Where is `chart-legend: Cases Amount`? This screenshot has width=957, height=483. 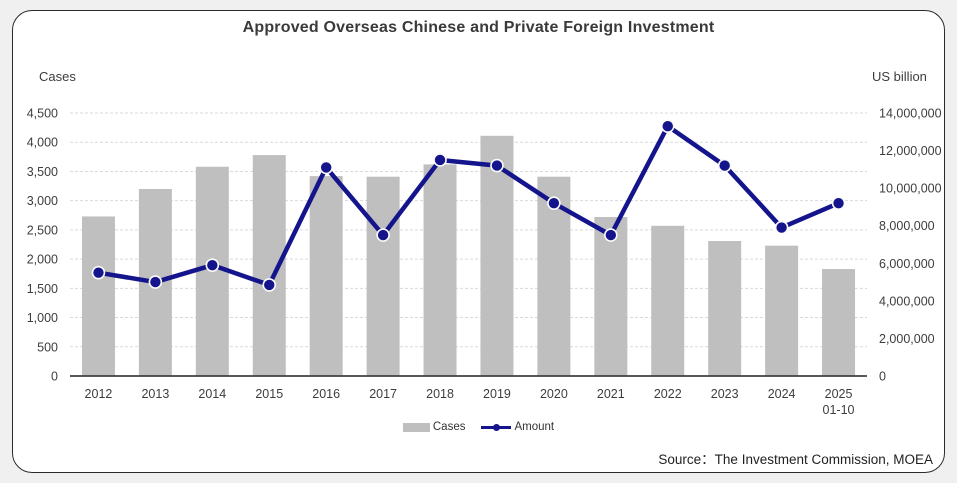
chart-legend: Cases Amount is located at coordinates (478, 427).